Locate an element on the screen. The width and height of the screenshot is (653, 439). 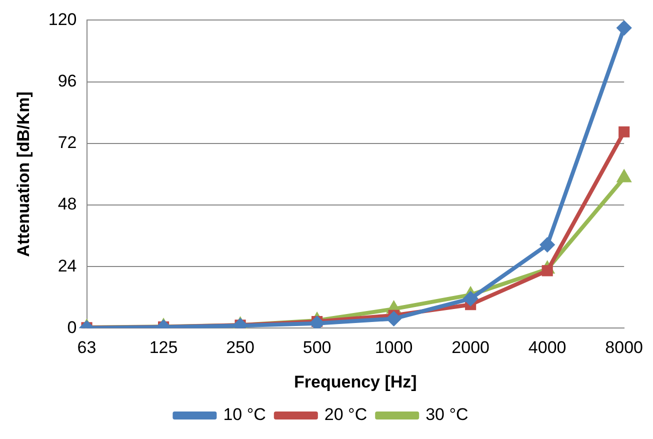
x-tick-label: 63 is located at coordinates (86, 348).